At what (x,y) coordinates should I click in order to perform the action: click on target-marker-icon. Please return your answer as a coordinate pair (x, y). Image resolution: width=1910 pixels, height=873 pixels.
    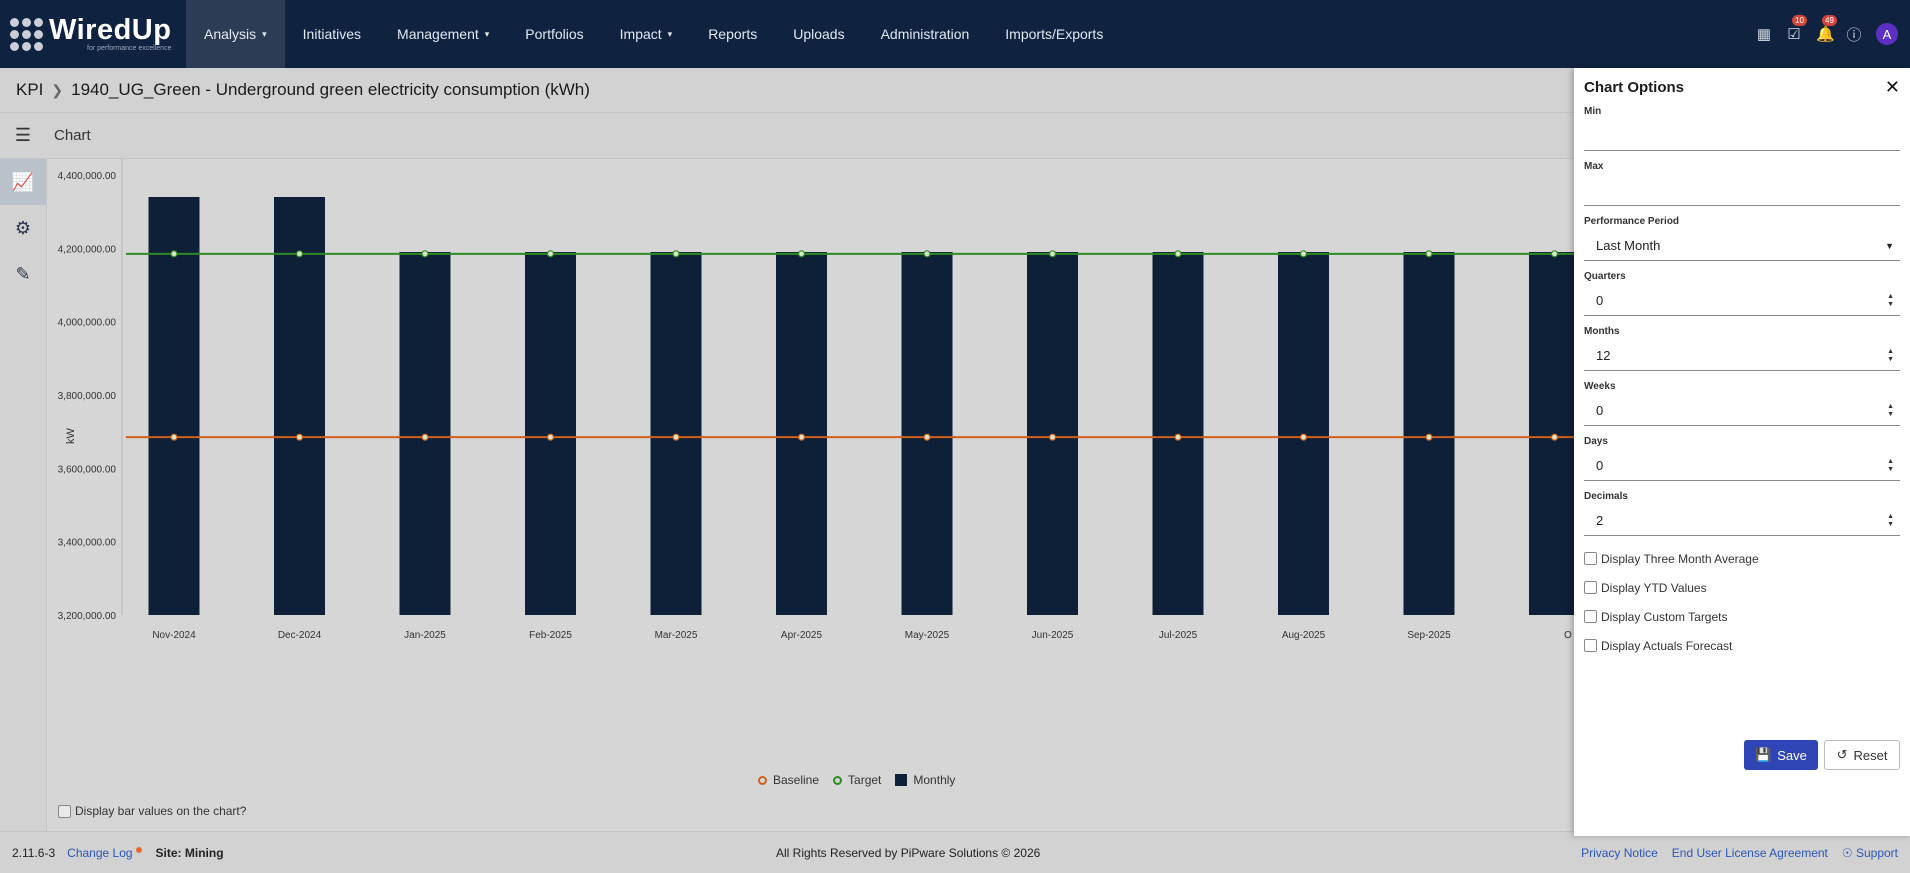
    Looking at the image, I should click on (838, 780).